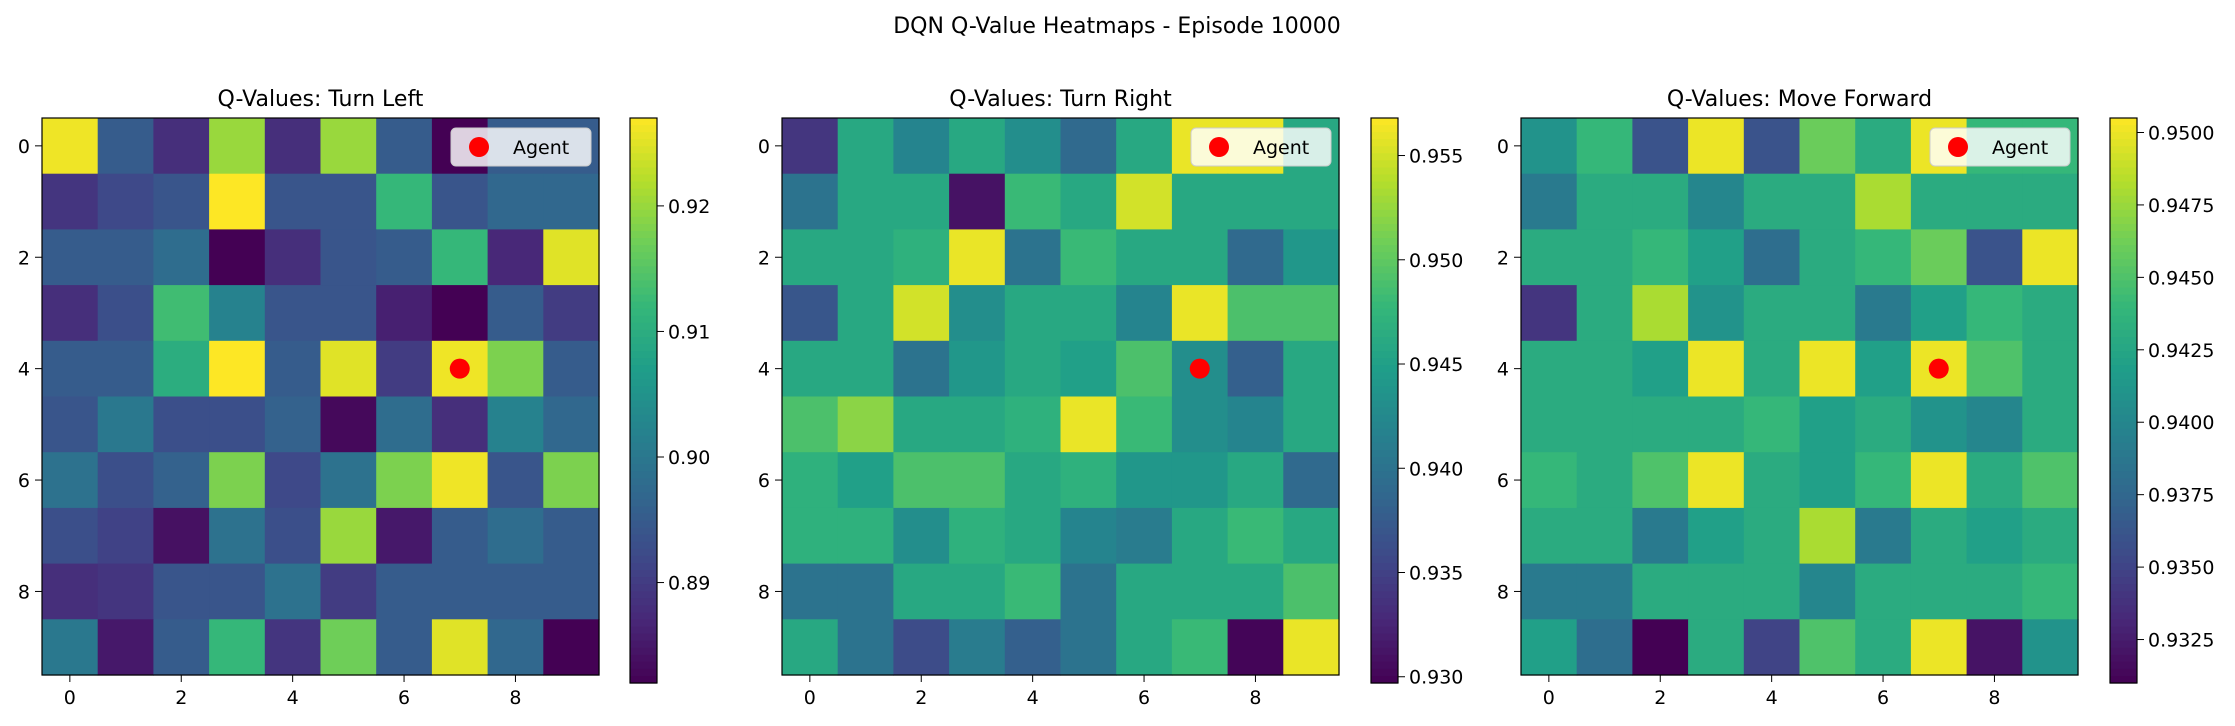  Describe the element at coordinates (764, 147) in the screenshot. I see `y-tick-label: 0` at that location.